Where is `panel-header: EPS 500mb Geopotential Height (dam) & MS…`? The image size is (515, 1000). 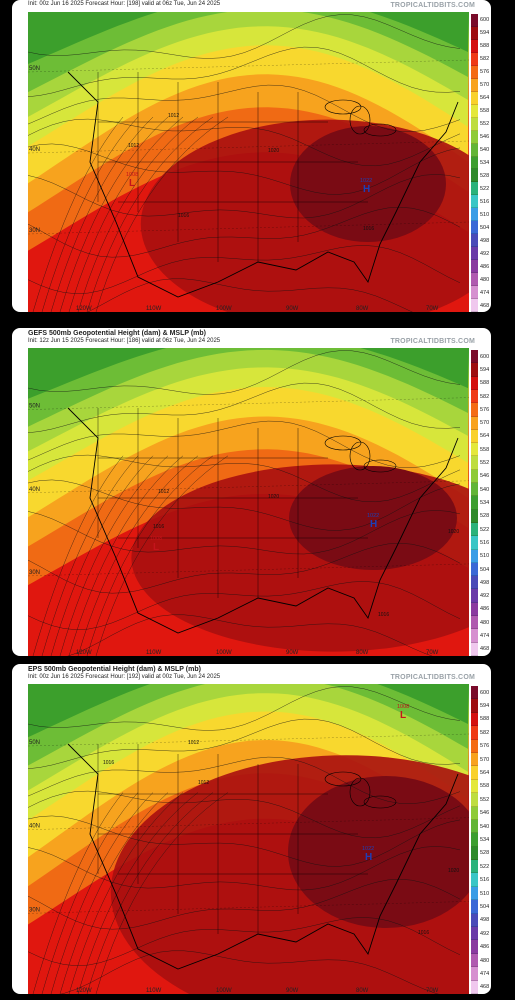
panel-header: EPS 500mb Geopotential Height (dam) & MS… is located at coordinates (251, 674).